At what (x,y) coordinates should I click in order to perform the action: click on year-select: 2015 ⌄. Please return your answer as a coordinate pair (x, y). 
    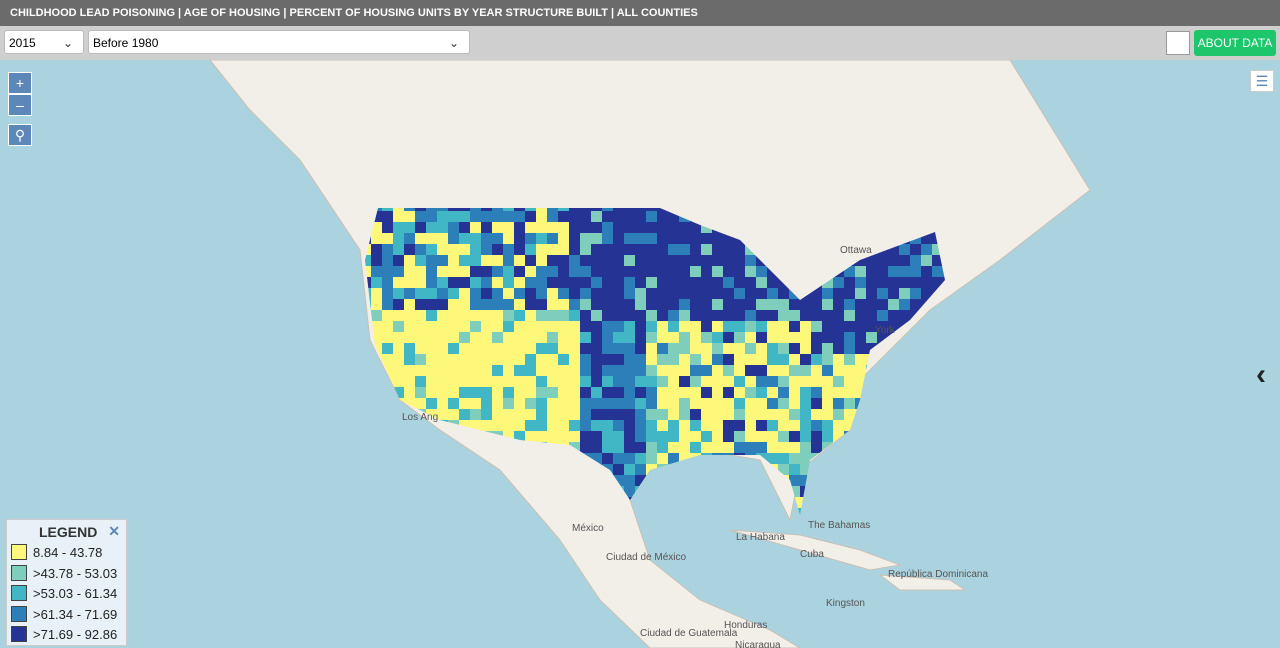
    Looking at the image, I should click on (44, 42).